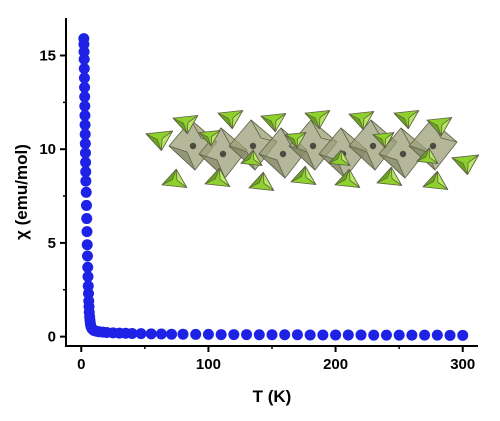 The height and width of the screenshot is (421, 500). I want to click on y-tick-label: 5, so click(52, 243).